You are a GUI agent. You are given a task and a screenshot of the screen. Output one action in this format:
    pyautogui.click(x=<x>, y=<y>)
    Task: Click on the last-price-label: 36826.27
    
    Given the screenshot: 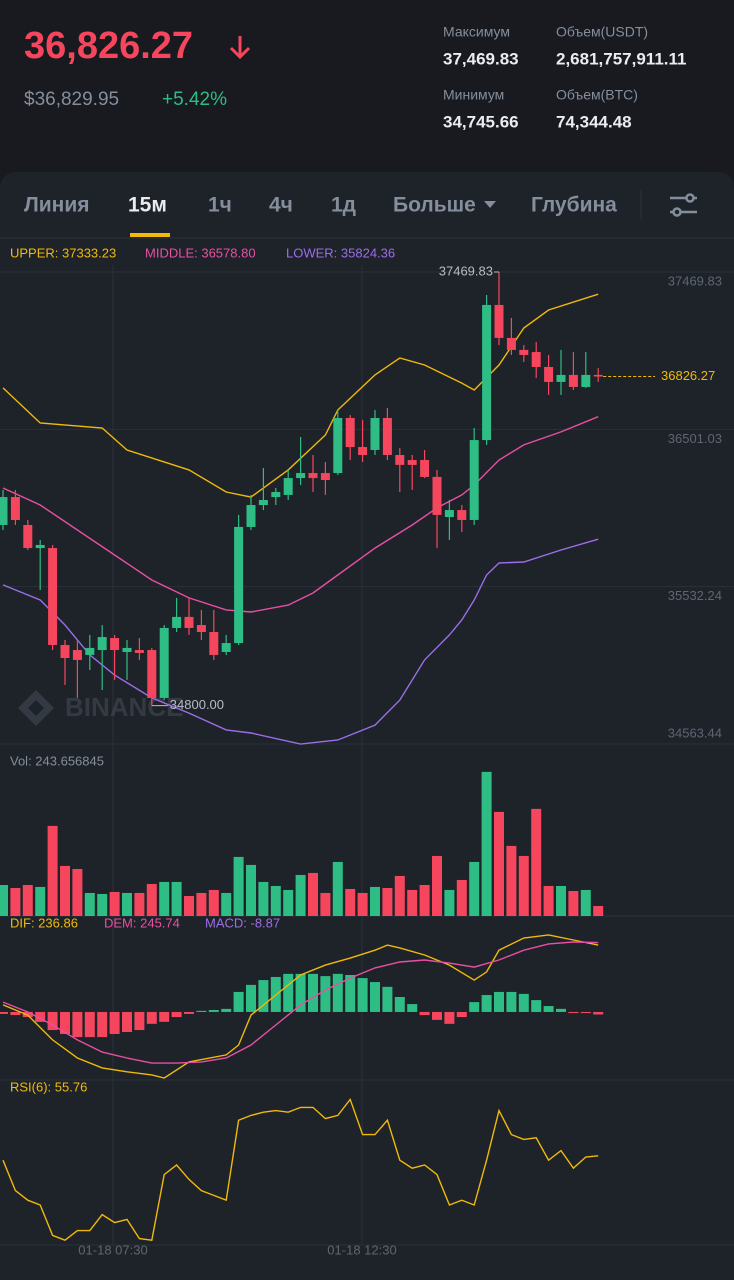 What is the action you would take?
    pyautogui.click(x=688, y=375)
    